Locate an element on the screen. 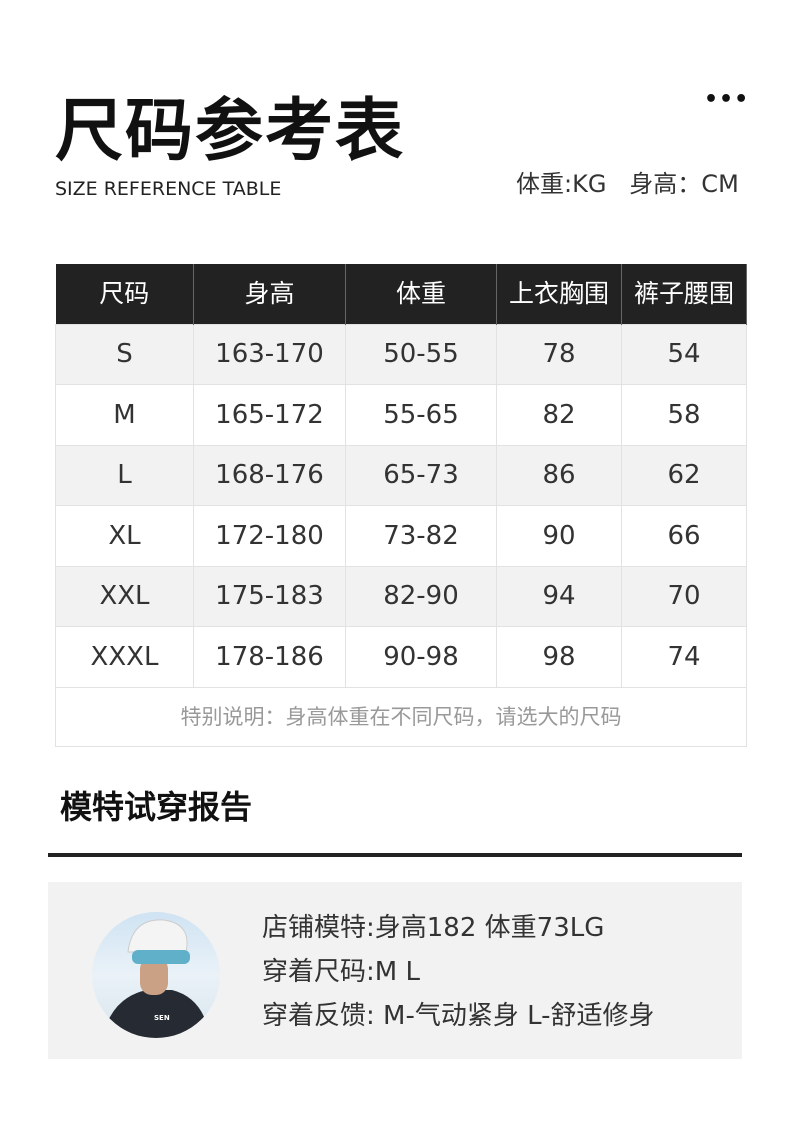 This screenshot has width=790, height=1125. table-cell: 78 is located at coordinates (559, 354).